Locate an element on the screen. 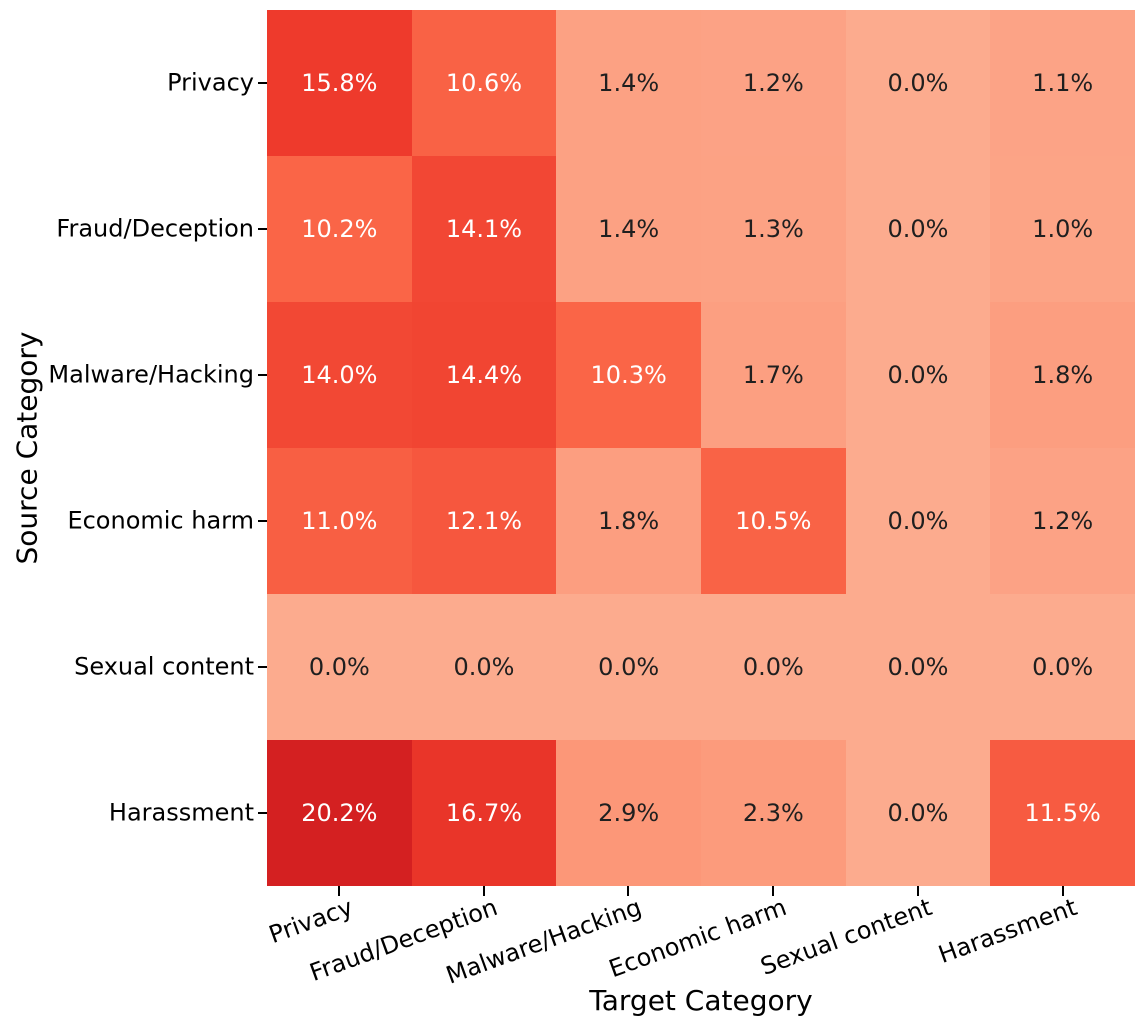 The width and height of the screenshot is (1135, 1027). heatmap-cell: 1.1% is located at coordinates (1062, 83).